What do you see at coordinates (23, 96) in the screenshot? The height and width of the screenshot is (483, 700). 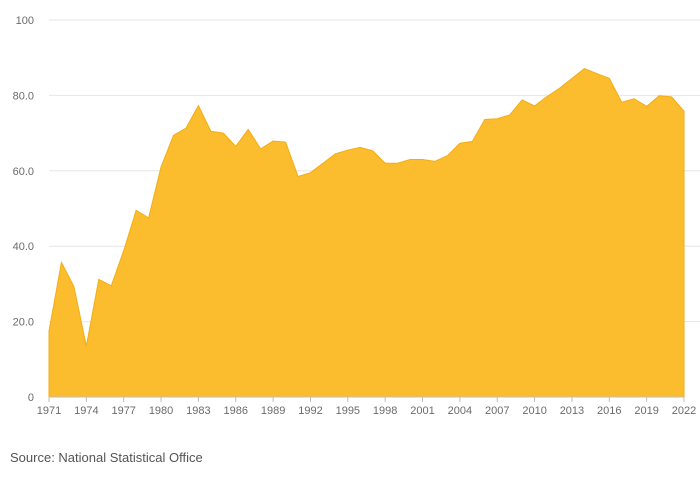 I see `y-tick-label: 80.0` at bounding box center [23, 96].